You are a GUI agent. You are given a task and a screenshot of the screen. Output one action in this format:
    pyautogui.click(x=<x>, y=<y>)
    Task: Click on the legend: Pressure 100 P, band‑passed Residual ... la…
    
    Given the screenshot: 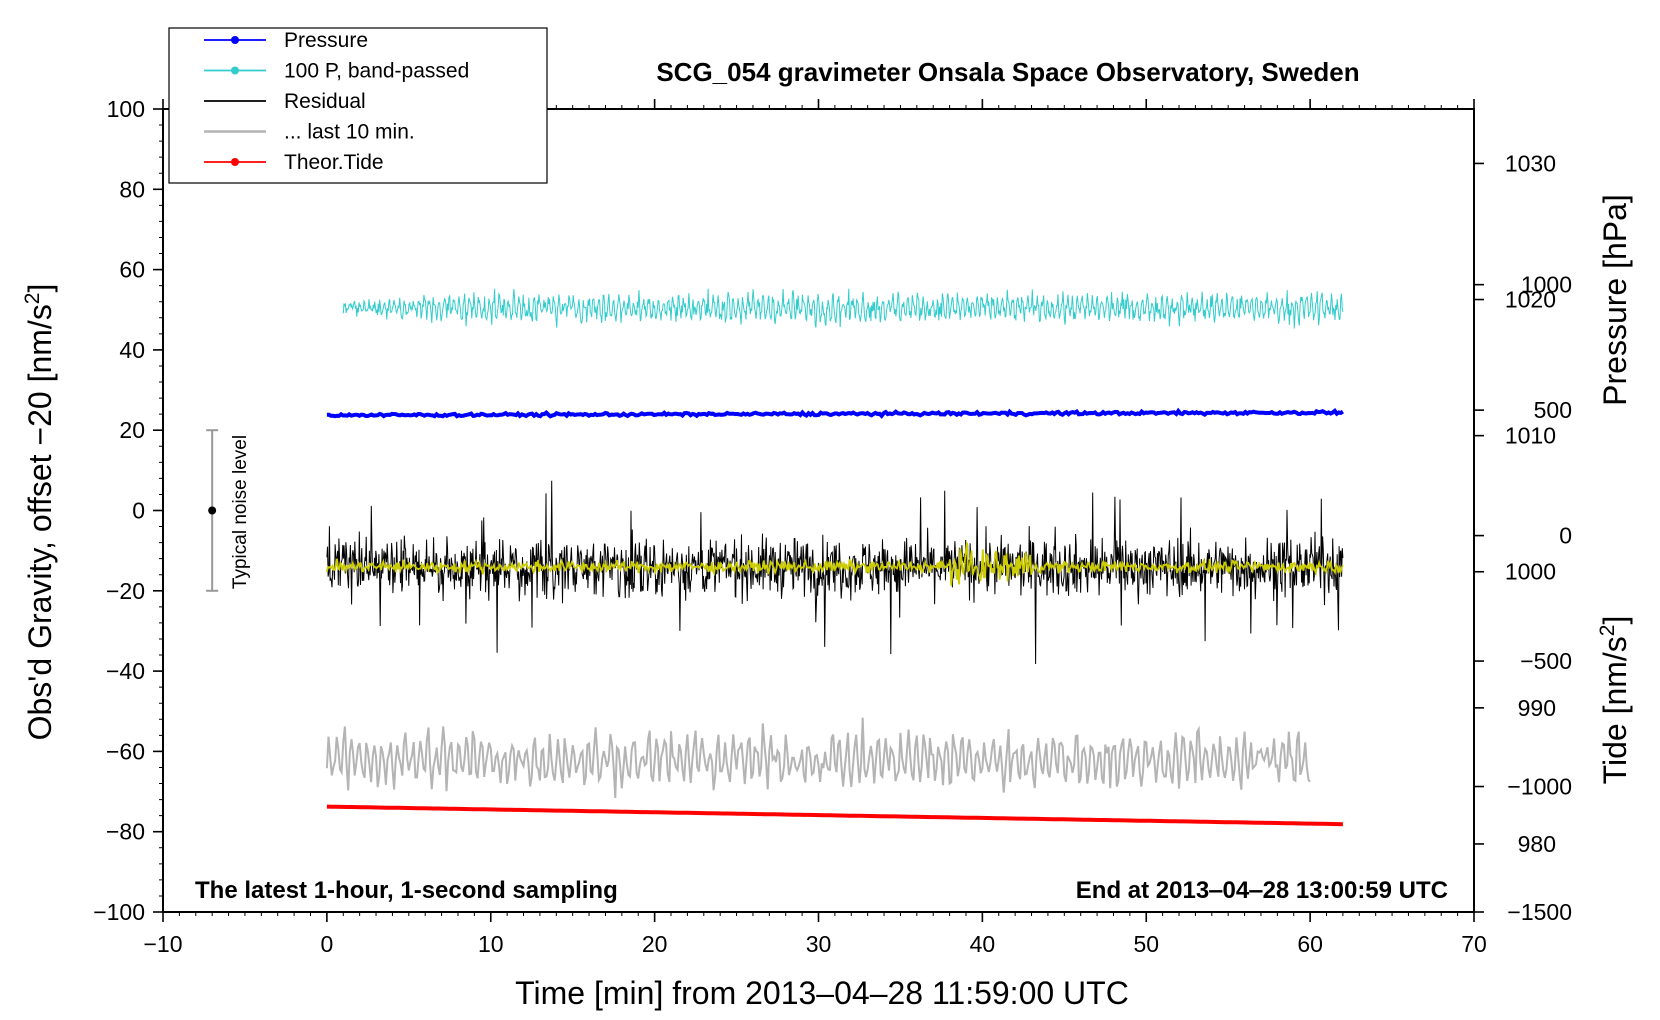 What is the action you would take?
    pyautogui.click(x=358, y=105)
    